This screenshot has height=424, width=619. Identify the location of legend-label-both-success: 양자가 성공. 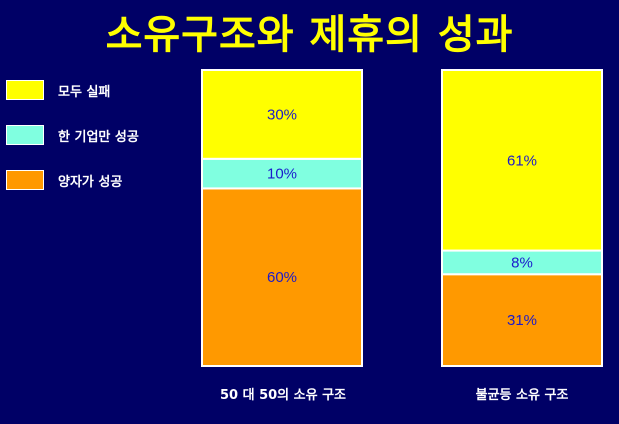
(90, 182).